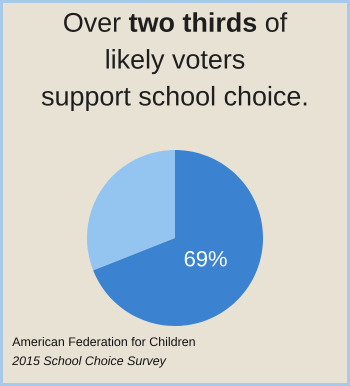 The width and height of the screenshot is (350, 386). What do you see at coordinates (103, 341) in the screenshot?
I see `text: American Federation for Children` at bounding box center [103, 341].